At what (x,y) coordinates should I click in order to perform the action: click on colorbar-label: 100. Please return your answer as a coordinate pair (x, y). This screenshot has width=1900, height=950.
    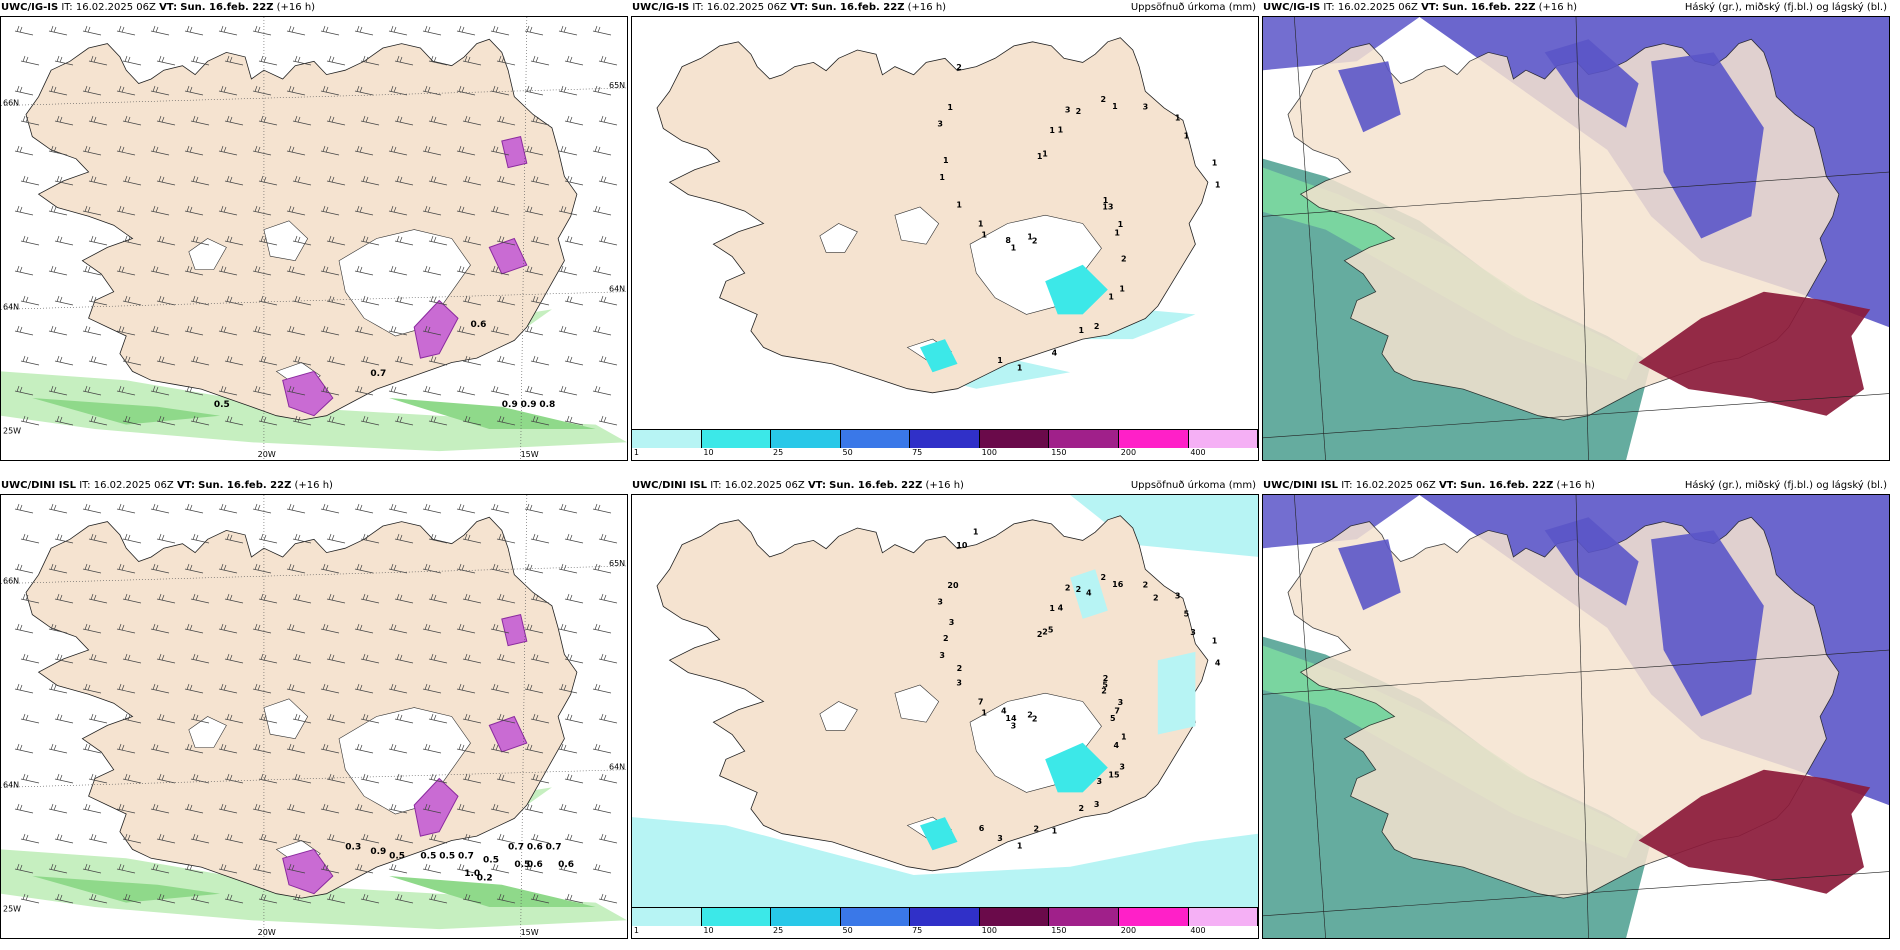
    Looking at the image, I should click on (989, 452).